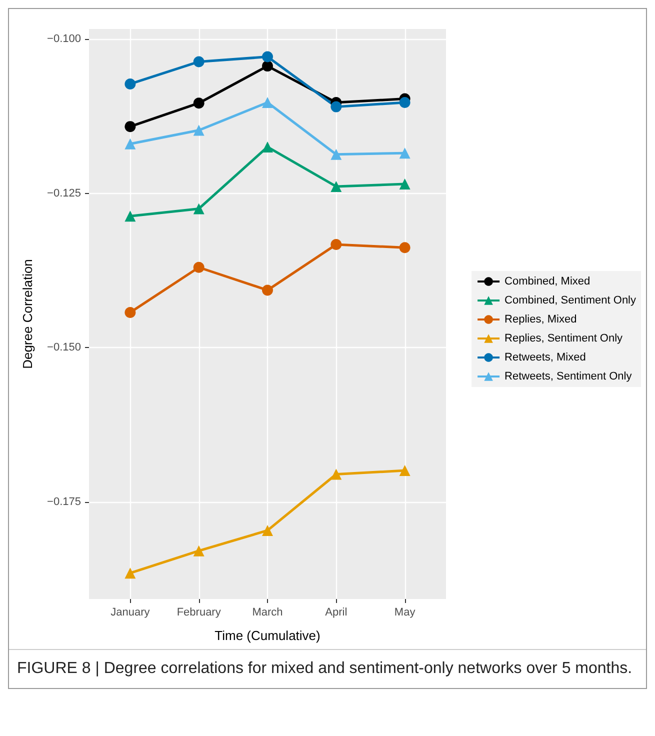 The width and height of the screenshot is (655, 736). Describe the element at coordinates (564, 338) in the screenshot. I see `legend-label: Replies, Sentiment Only` at that location.